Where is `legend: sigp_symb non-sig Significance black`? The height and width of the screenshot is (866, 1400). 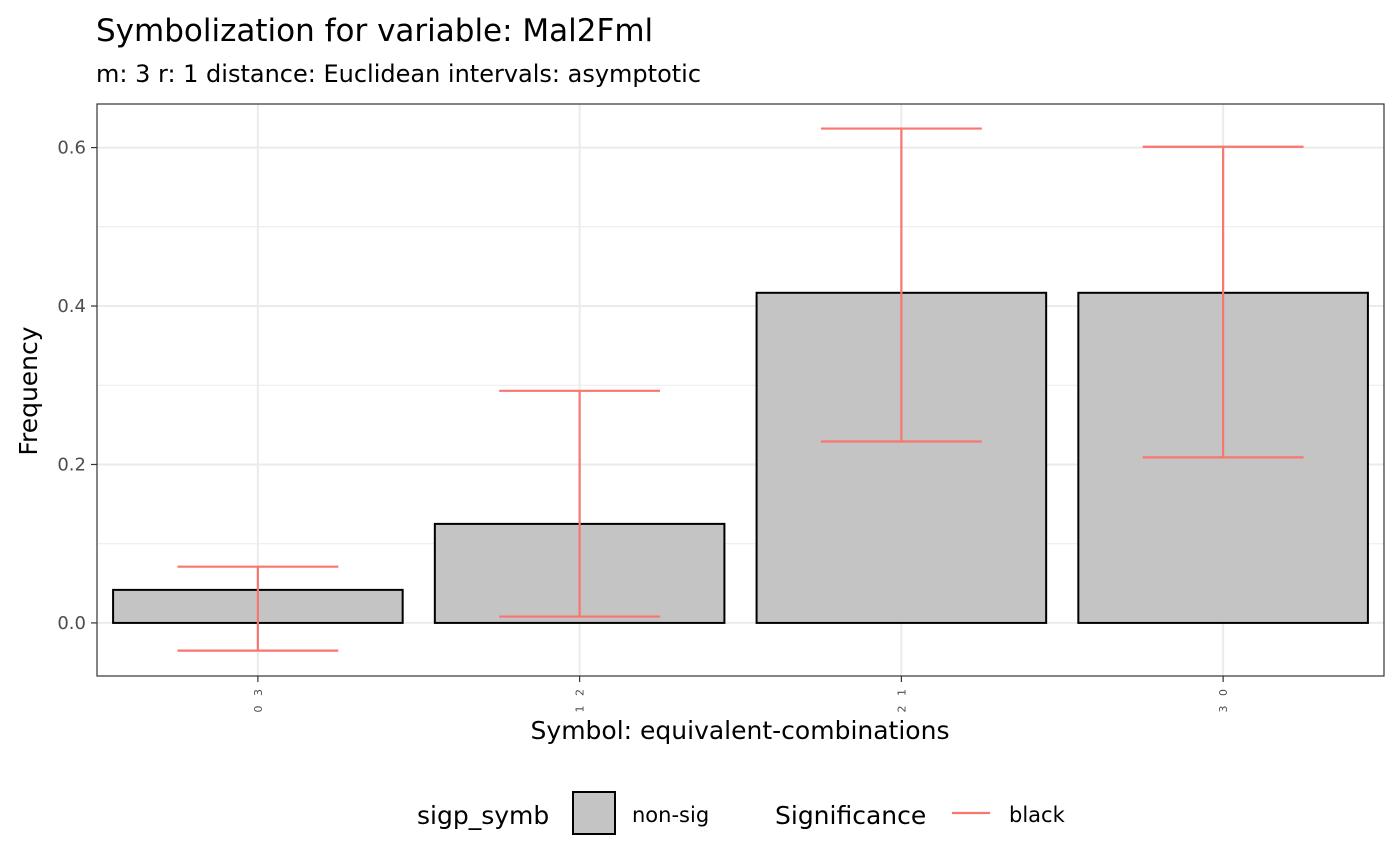 legend: sigp_symb non-sig Significance black is located at coordinates (741, 813).